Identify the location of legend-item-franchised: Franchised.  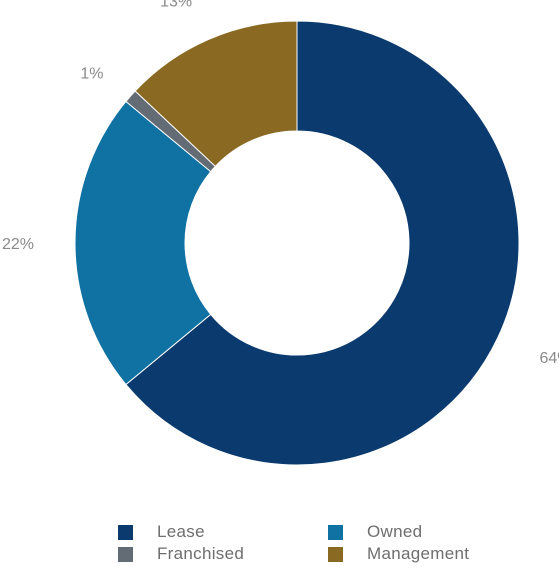
(223, 554).